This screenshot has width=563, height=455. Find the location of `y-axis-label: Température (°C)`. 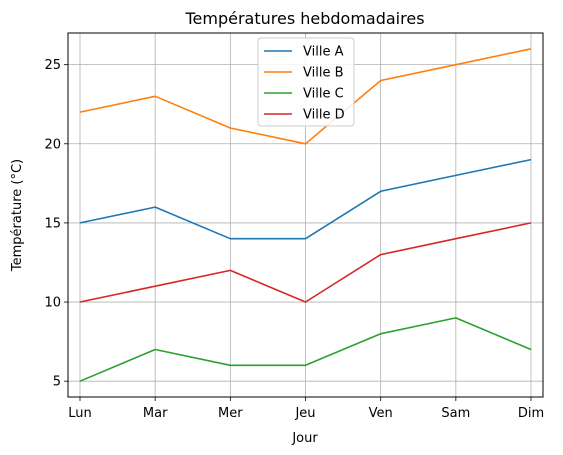

y-axis-label: Température (°C) is located at coordinates (17, 215).